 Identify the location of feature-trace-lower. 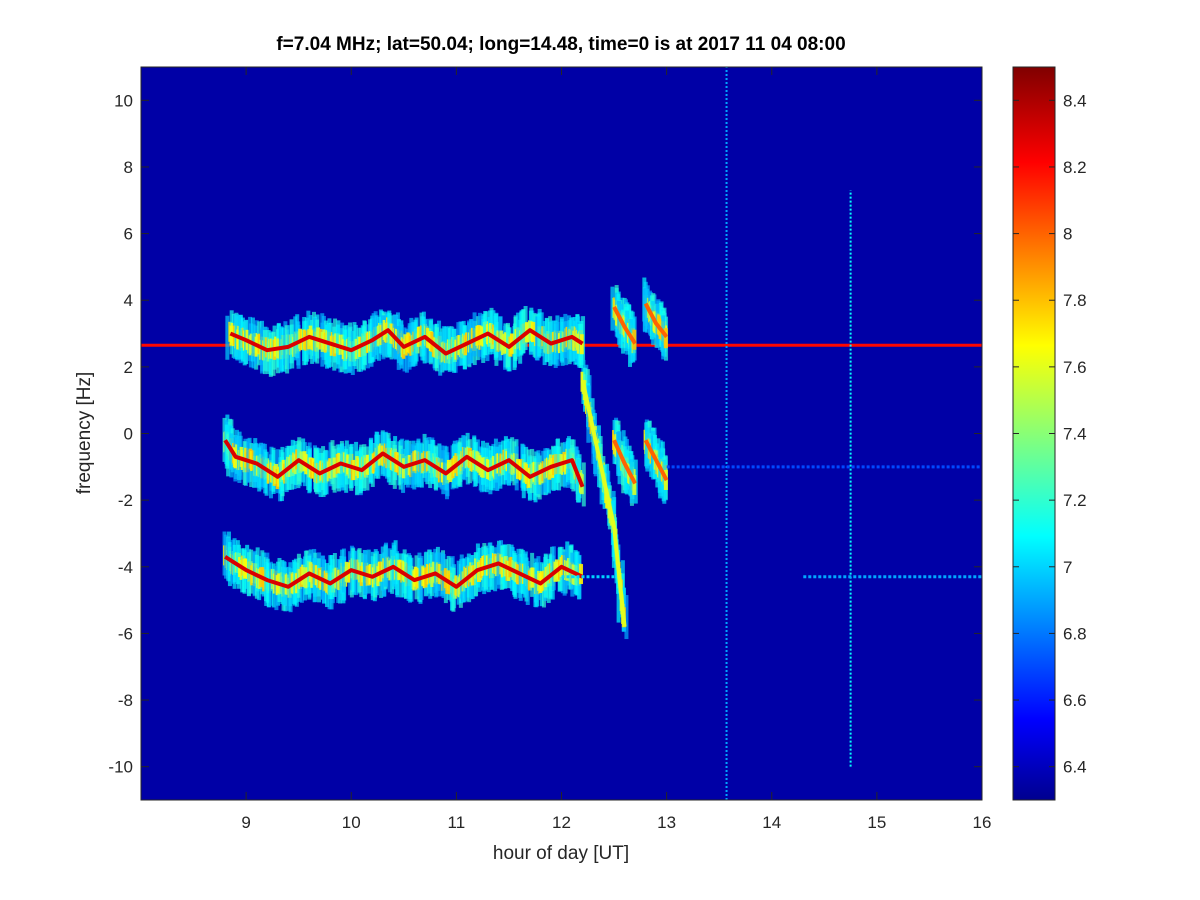
(403, 572).